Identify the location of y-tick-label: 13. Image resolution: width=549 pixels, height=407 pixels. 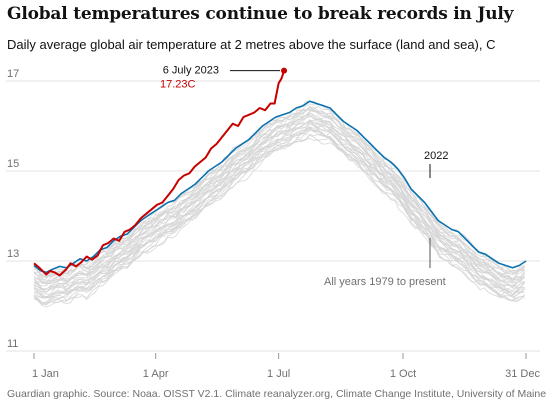
(13, 254).